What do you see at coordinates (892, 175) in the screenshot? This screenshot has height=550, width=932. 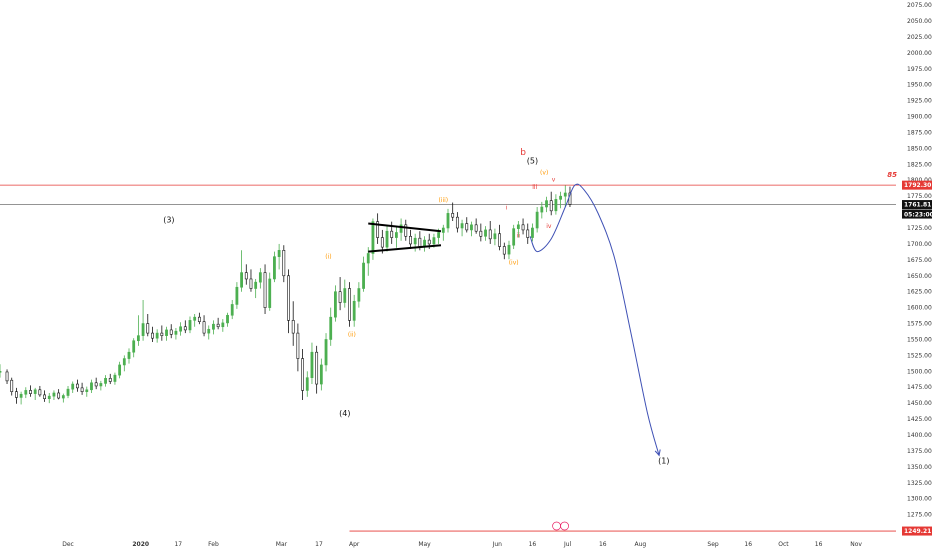 I see `level-end-label: 85` at bounding box center [892, 175].